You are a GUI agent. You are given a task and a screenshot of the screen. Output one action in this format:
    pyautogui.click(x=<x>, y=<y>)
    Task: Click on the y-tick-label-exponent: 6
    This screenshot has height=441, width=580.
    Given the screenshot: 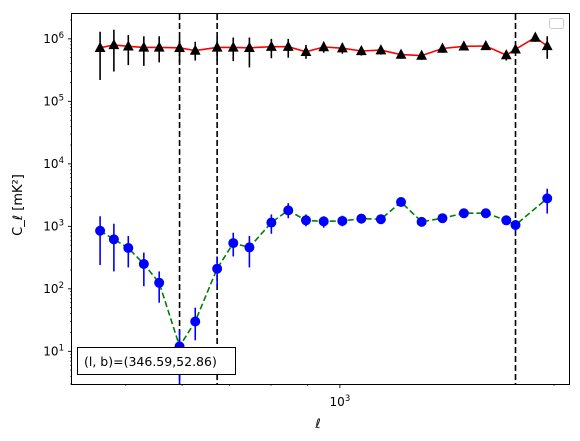 What is the action you would take?
    pyautogui.click(x=61, y=36)
    